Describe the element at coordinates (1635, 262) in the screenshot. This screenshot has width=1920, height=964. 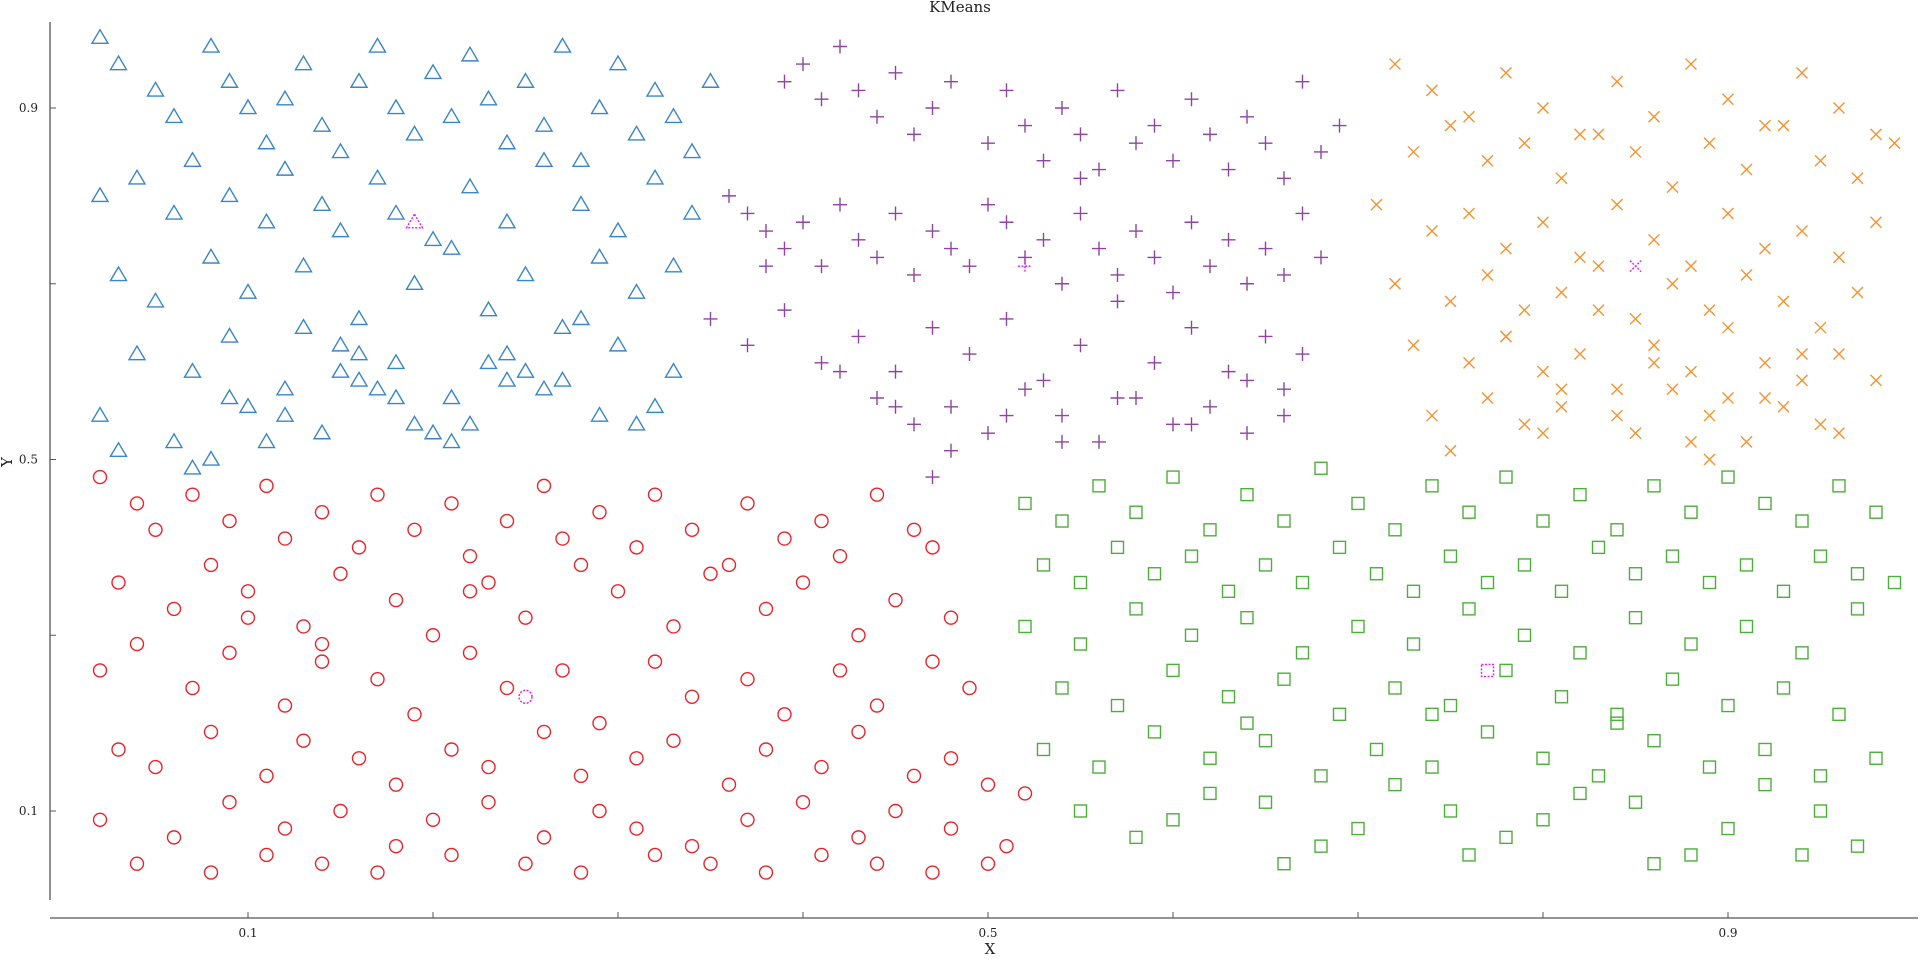
I see `series-x` at that location.